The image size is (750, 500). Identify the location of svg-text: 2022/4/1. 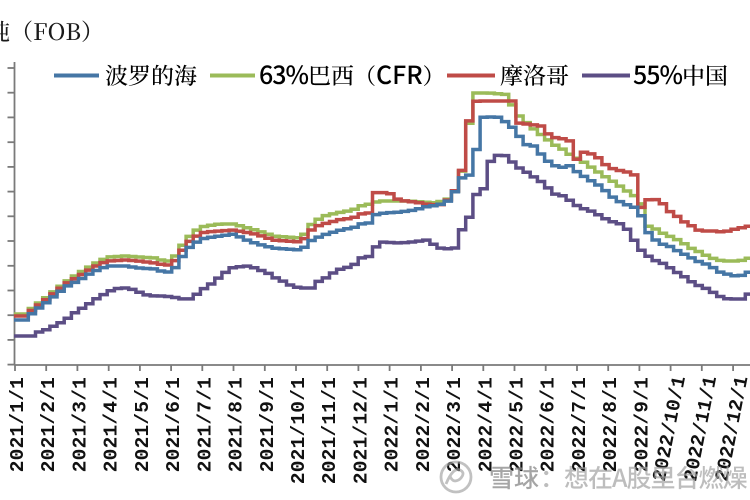
(486, 424).